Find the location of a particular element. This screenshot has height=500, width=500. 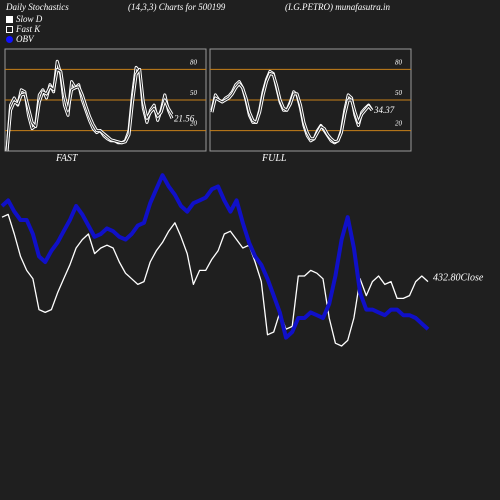

full-tick-label: 80 is located at coordinates (399, 62).